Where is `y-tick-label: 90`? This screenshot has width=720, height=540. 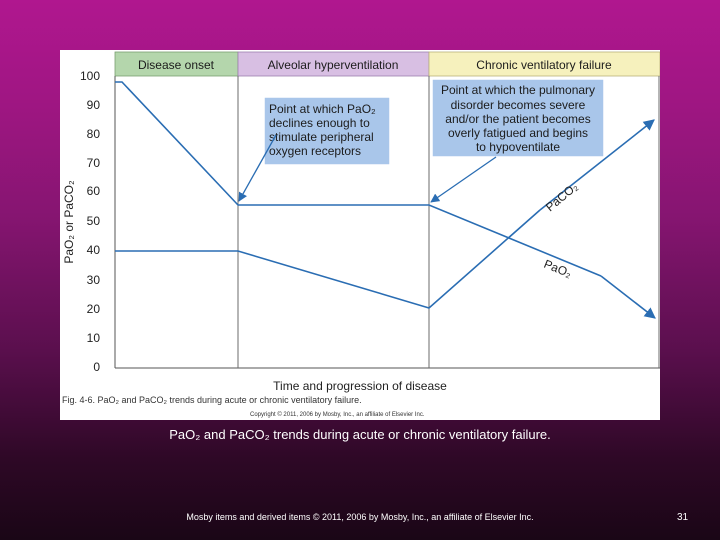
y-tick-label: 90 is located at coordinates (94, 105).